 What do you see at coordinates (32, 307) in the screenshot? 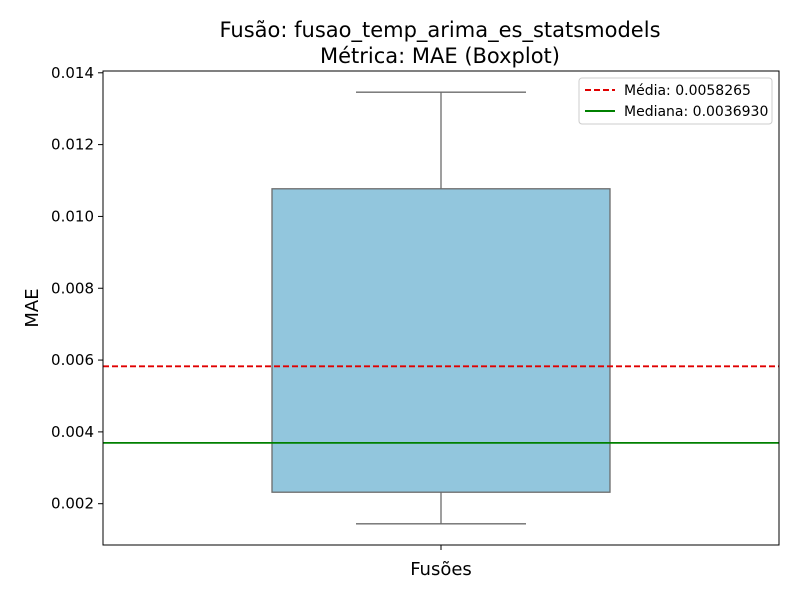
I see `y-axis-label: MAE` at bounding box center [32, 307].